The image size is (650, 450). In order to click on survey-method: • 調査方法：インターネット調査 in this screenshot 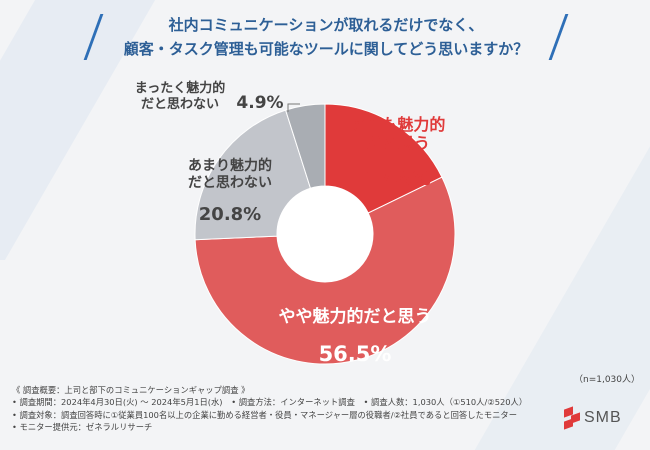, I will do `click(293, 402)`.